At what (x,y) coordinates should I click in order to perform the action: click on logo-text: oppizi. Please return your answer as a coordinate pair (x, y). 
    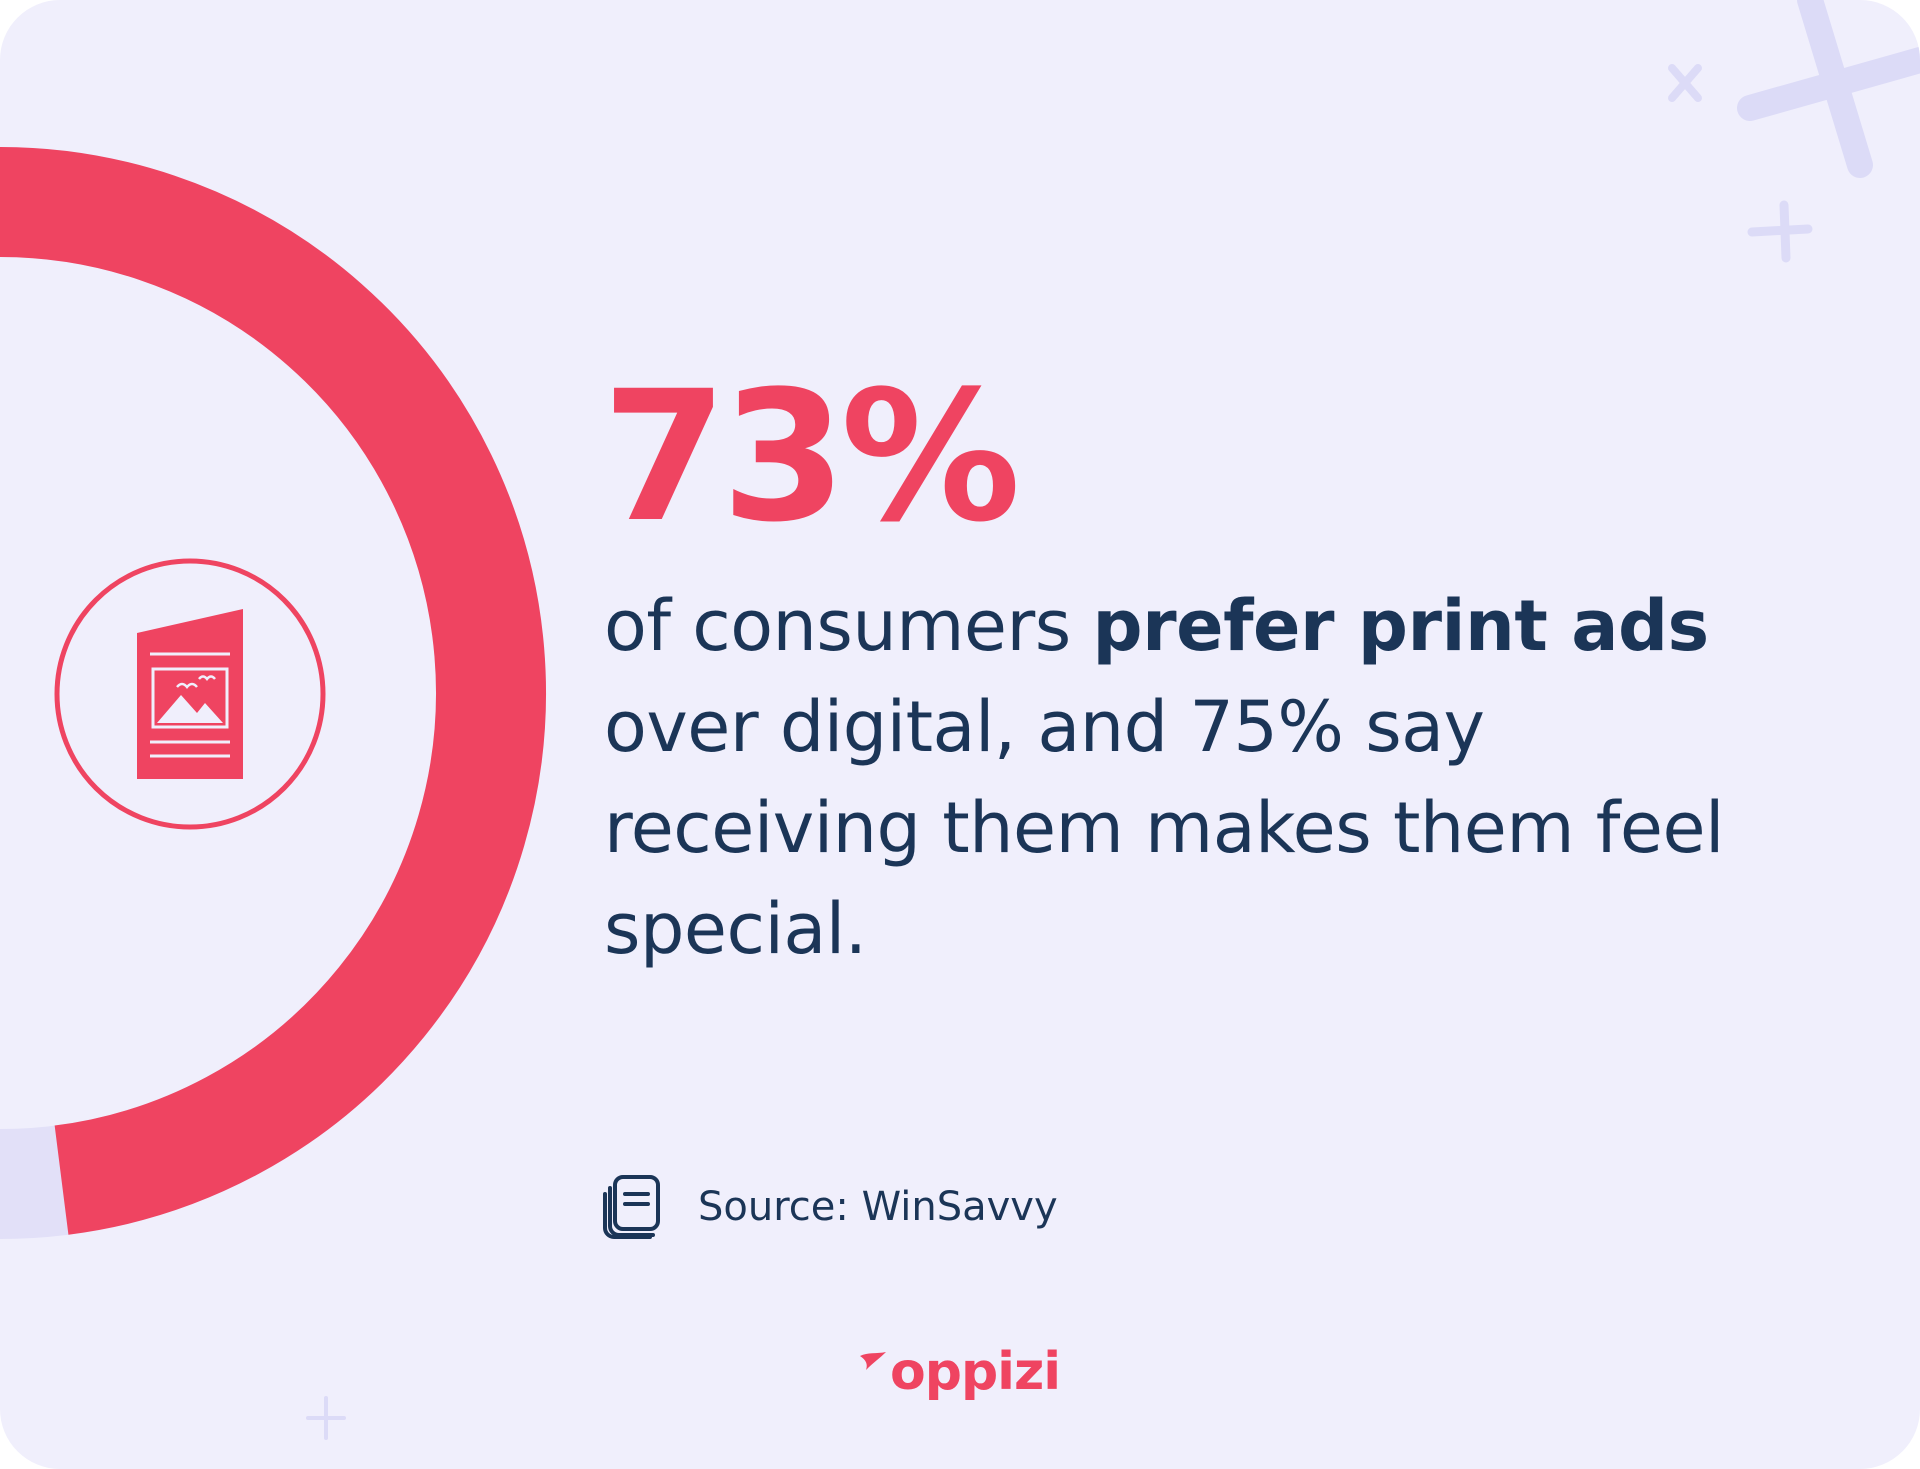
    Looking at the image, I should click on (975, 1372).